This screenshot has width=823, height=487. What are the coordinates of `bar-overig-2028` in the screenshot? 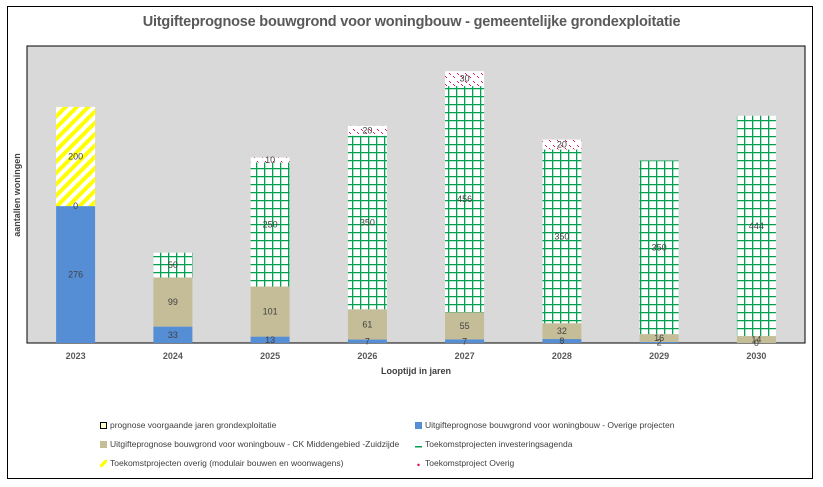 It's located at (562, 144).